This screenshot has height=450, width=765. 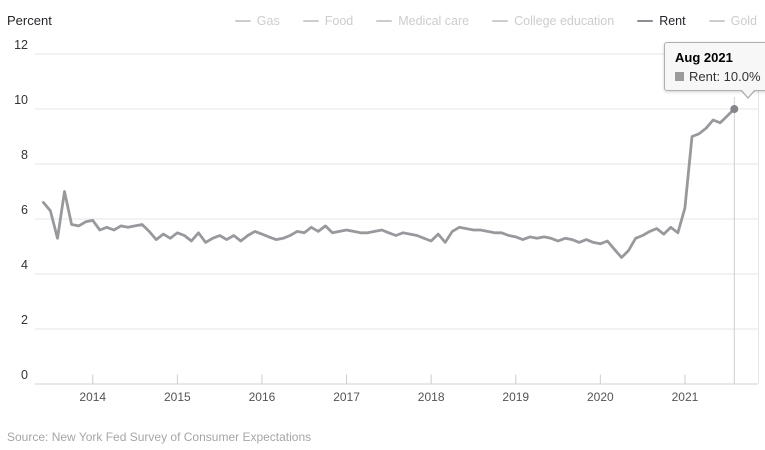 What do you see at coordinates (747, 93) in the screenshot?
I see `tooltip-pointer-fill` at bounding box center [747, 93].